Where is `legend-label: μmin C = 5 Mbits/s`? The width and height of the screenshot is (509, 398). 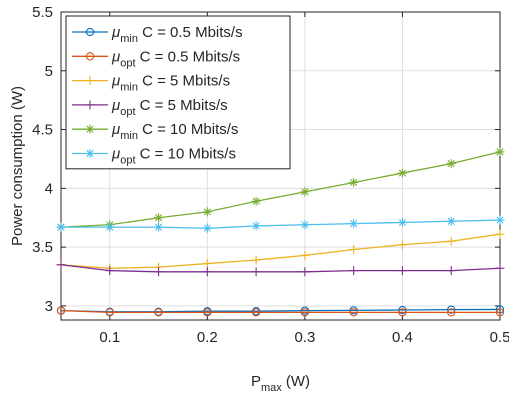
legend-label: μmin C = 5 Mbits/s is located at coordinates (170, 83).